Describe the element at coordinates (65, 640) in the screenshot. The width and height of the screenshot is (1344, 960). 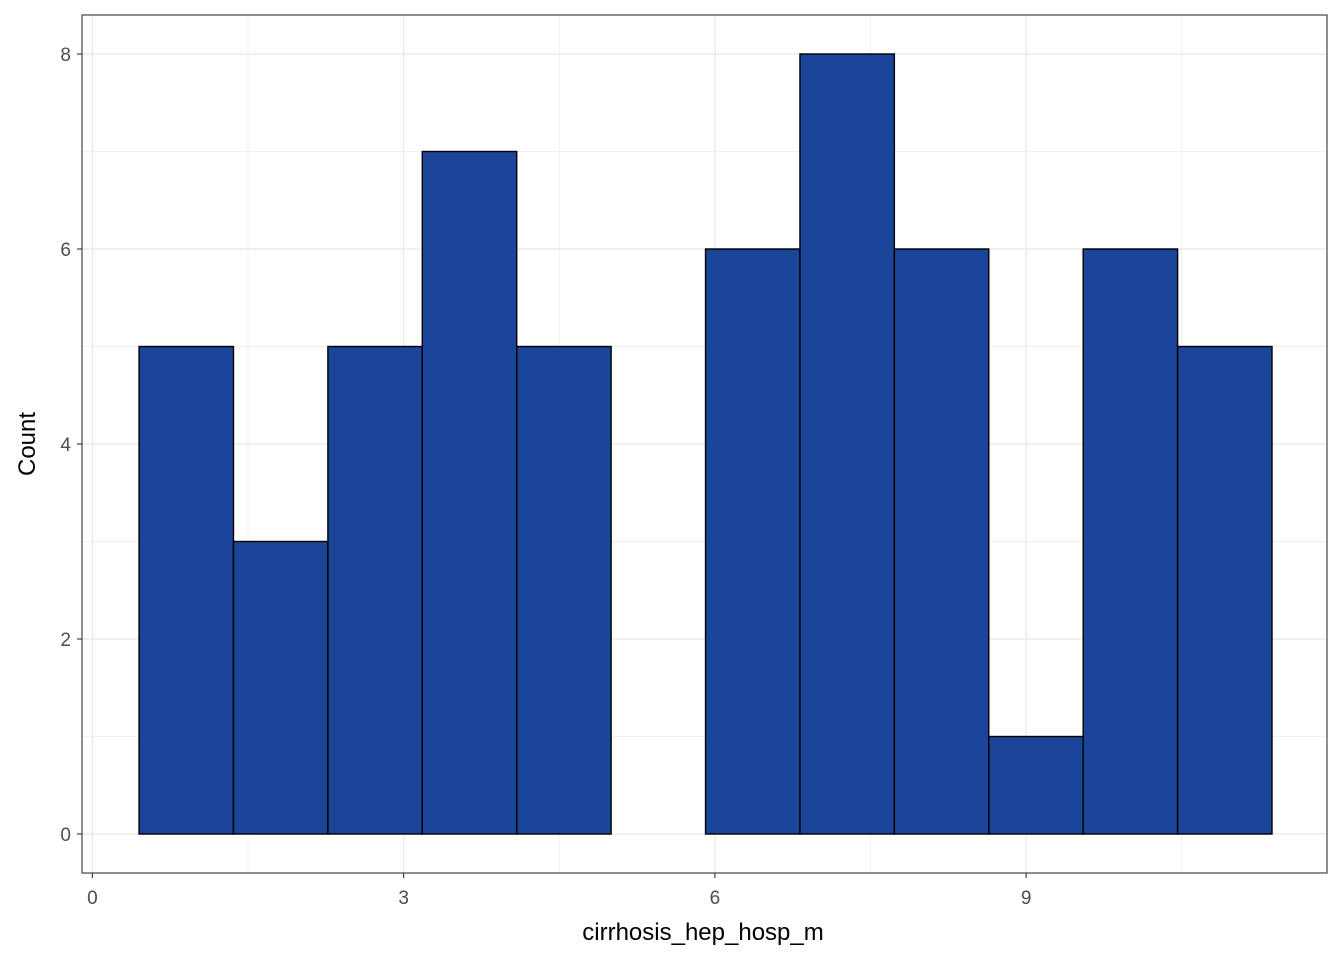
I see `y-tick-label: 2` at that location.